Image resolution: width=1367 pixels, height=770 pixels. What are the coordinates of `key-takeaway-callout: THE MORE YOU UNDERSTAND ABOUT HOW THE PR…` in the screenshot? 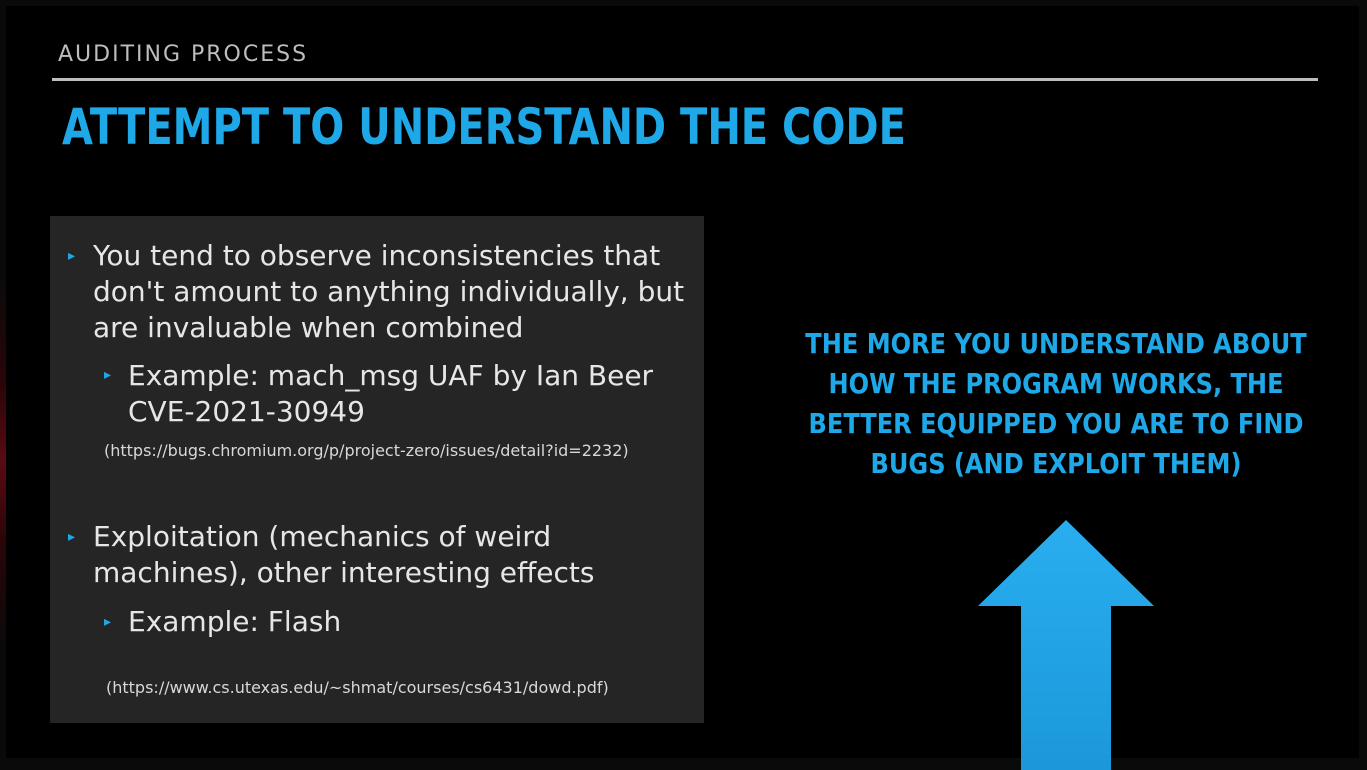 It's located at (1056, 404).